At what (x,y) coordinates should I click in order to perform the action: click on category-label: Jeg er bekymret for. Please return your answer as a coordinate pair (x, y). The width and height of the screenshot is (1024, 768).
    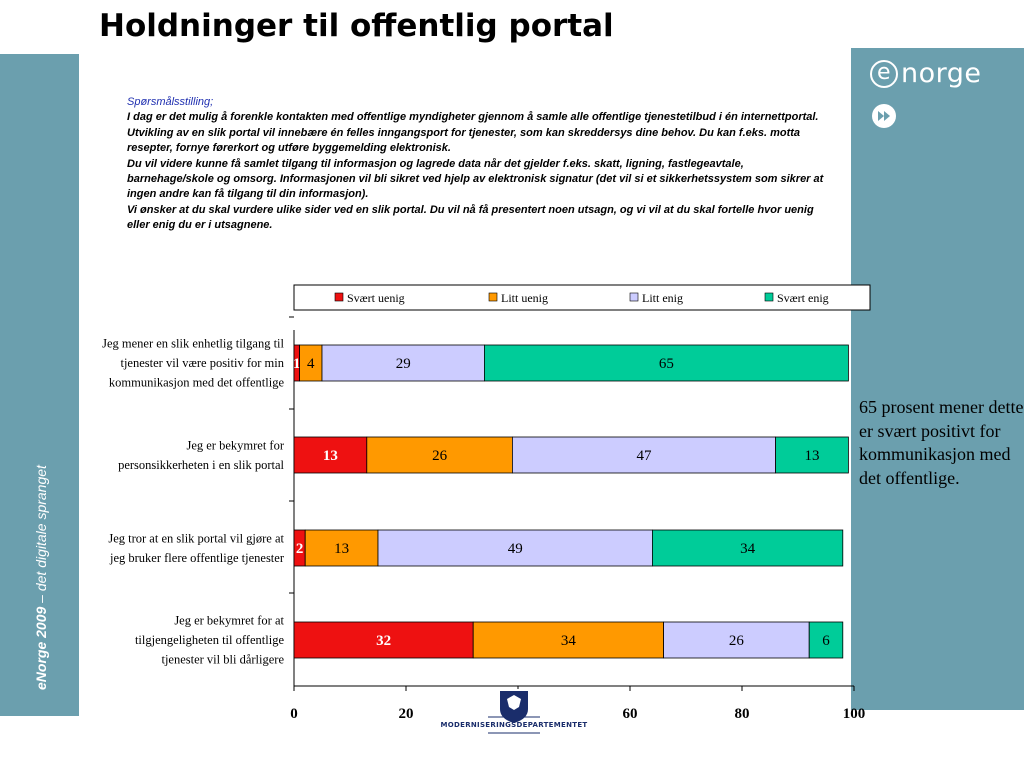
    Looking at the image, I should click on (235, 445).